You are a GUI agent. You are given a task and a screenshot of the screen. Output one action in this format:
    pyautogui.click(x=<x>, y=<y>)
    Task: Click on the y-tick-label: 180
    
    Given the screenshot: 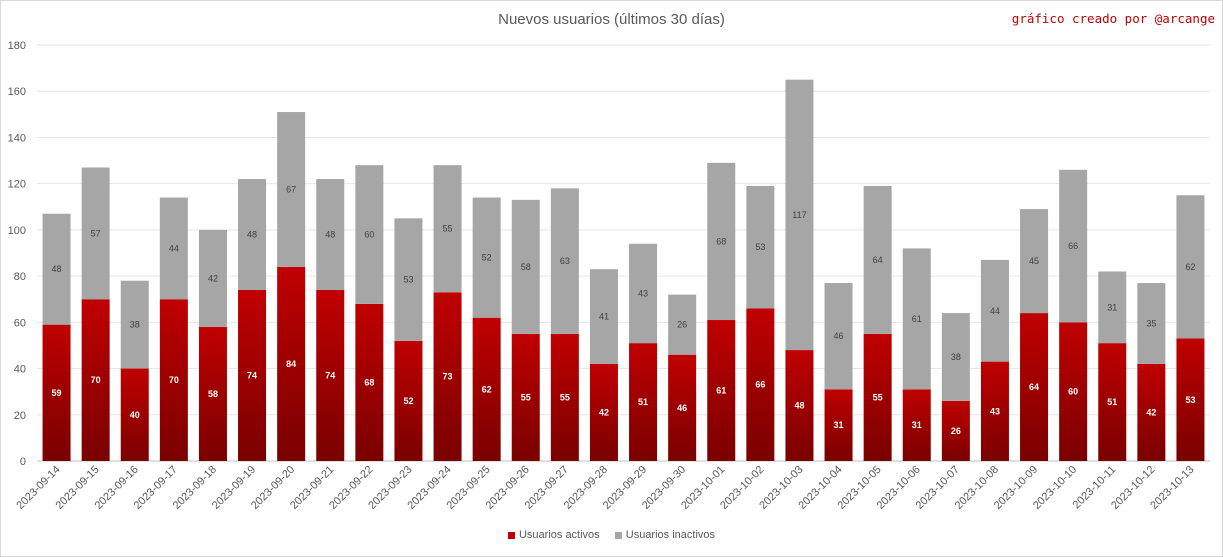 What is the action you would take?
    pyautogui.click(x=17, y=46)
    